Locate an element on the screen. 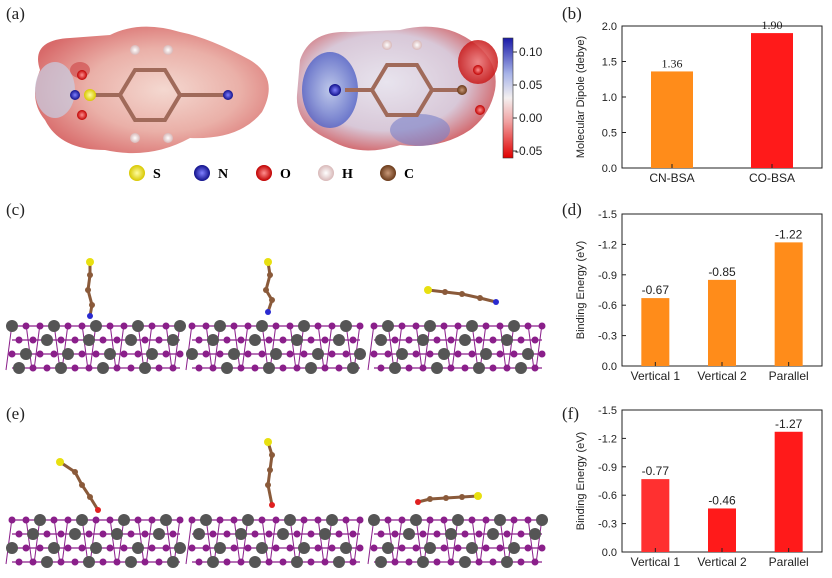  esp-surface-co-bsa is located at coordinates (397, 88).